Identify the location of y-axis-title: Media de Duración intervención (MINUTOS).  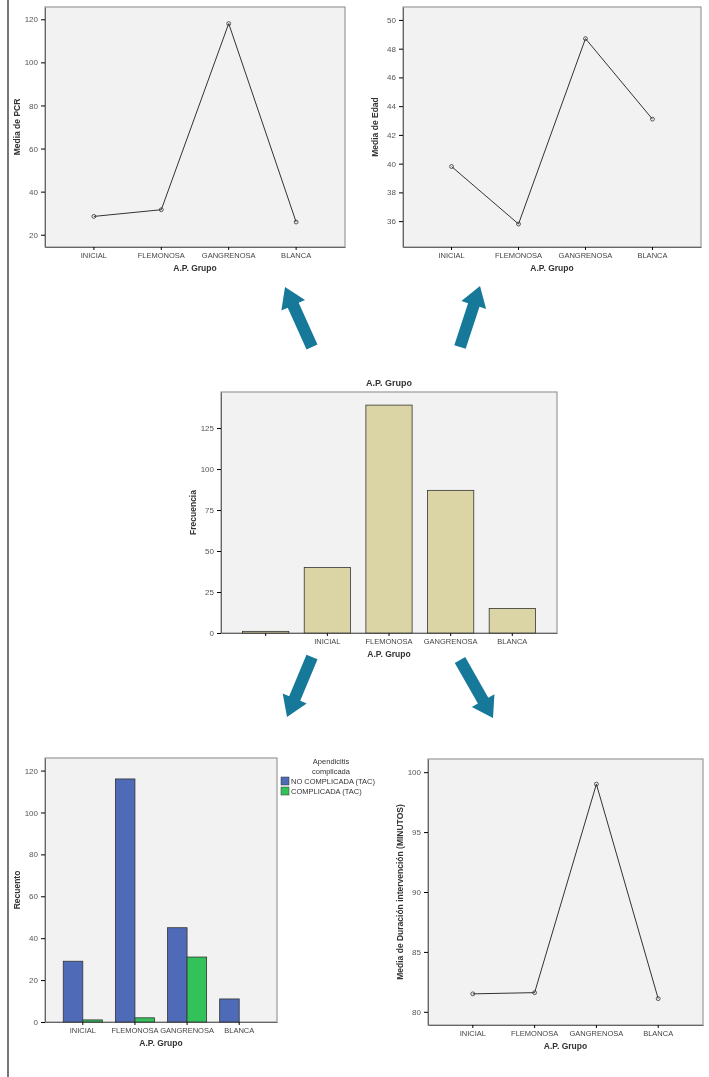
(400, 892).